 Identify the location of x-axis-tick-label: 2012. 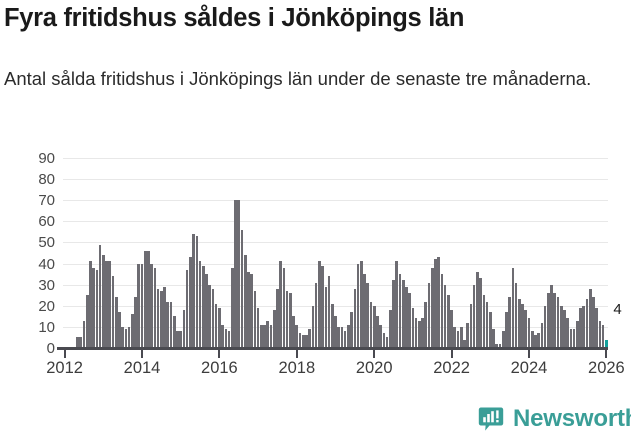
(64, 368).